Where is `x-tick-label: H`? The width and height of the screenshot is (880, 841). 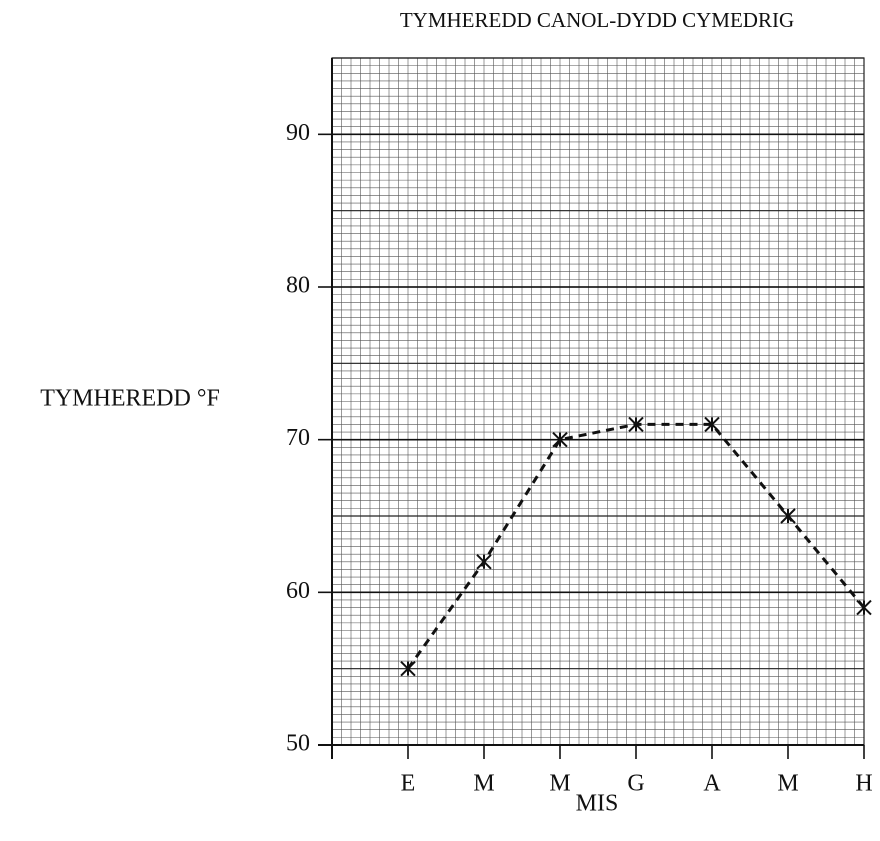
x-tick-label: H is located at coordinates (863, 784).